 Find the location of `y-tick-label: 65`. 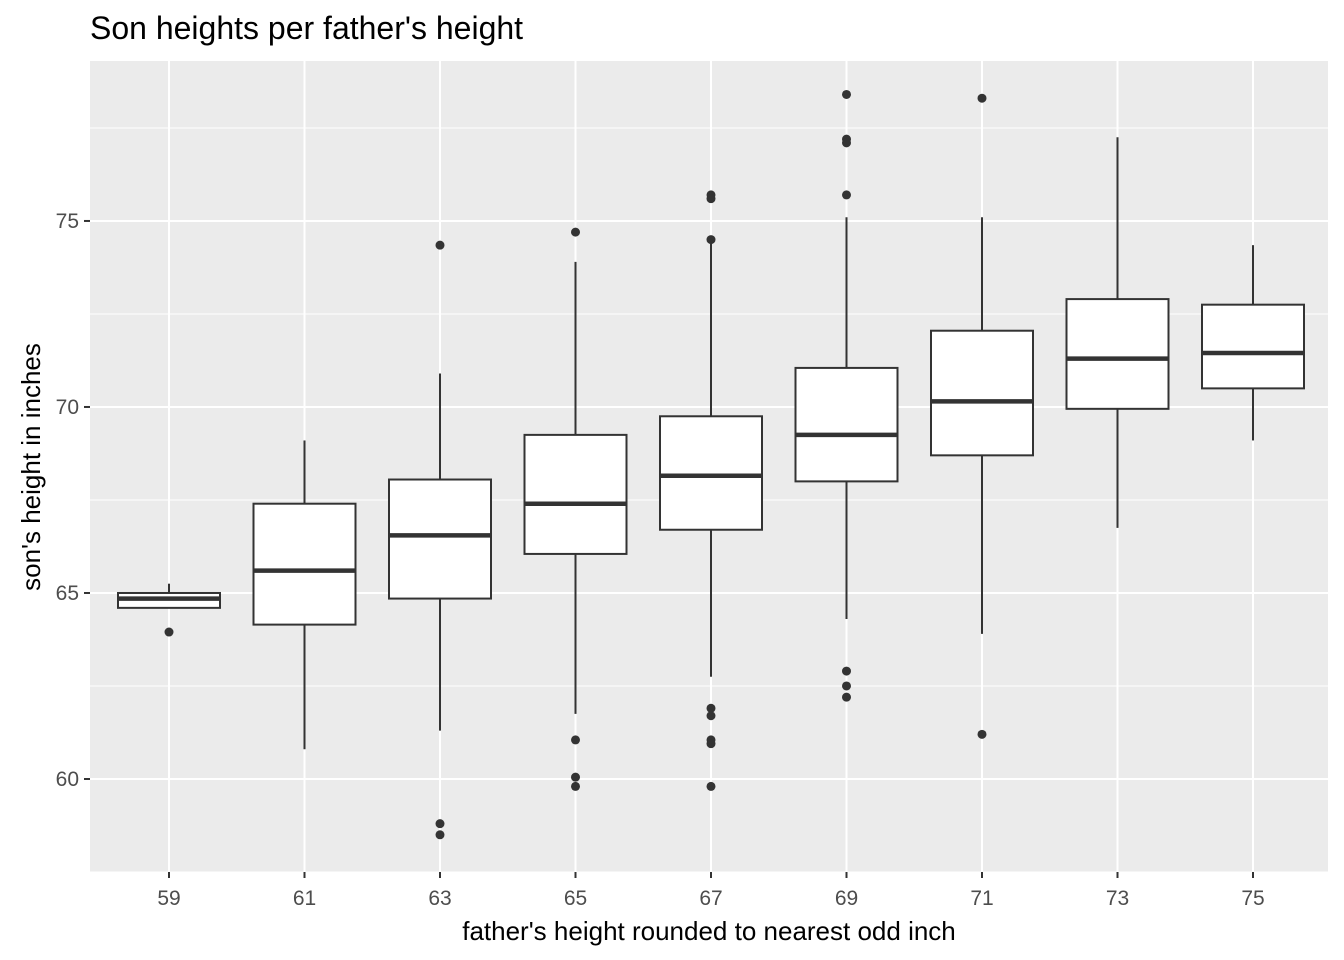

y-tick-label: 65 is located at coordinates (67, 593).